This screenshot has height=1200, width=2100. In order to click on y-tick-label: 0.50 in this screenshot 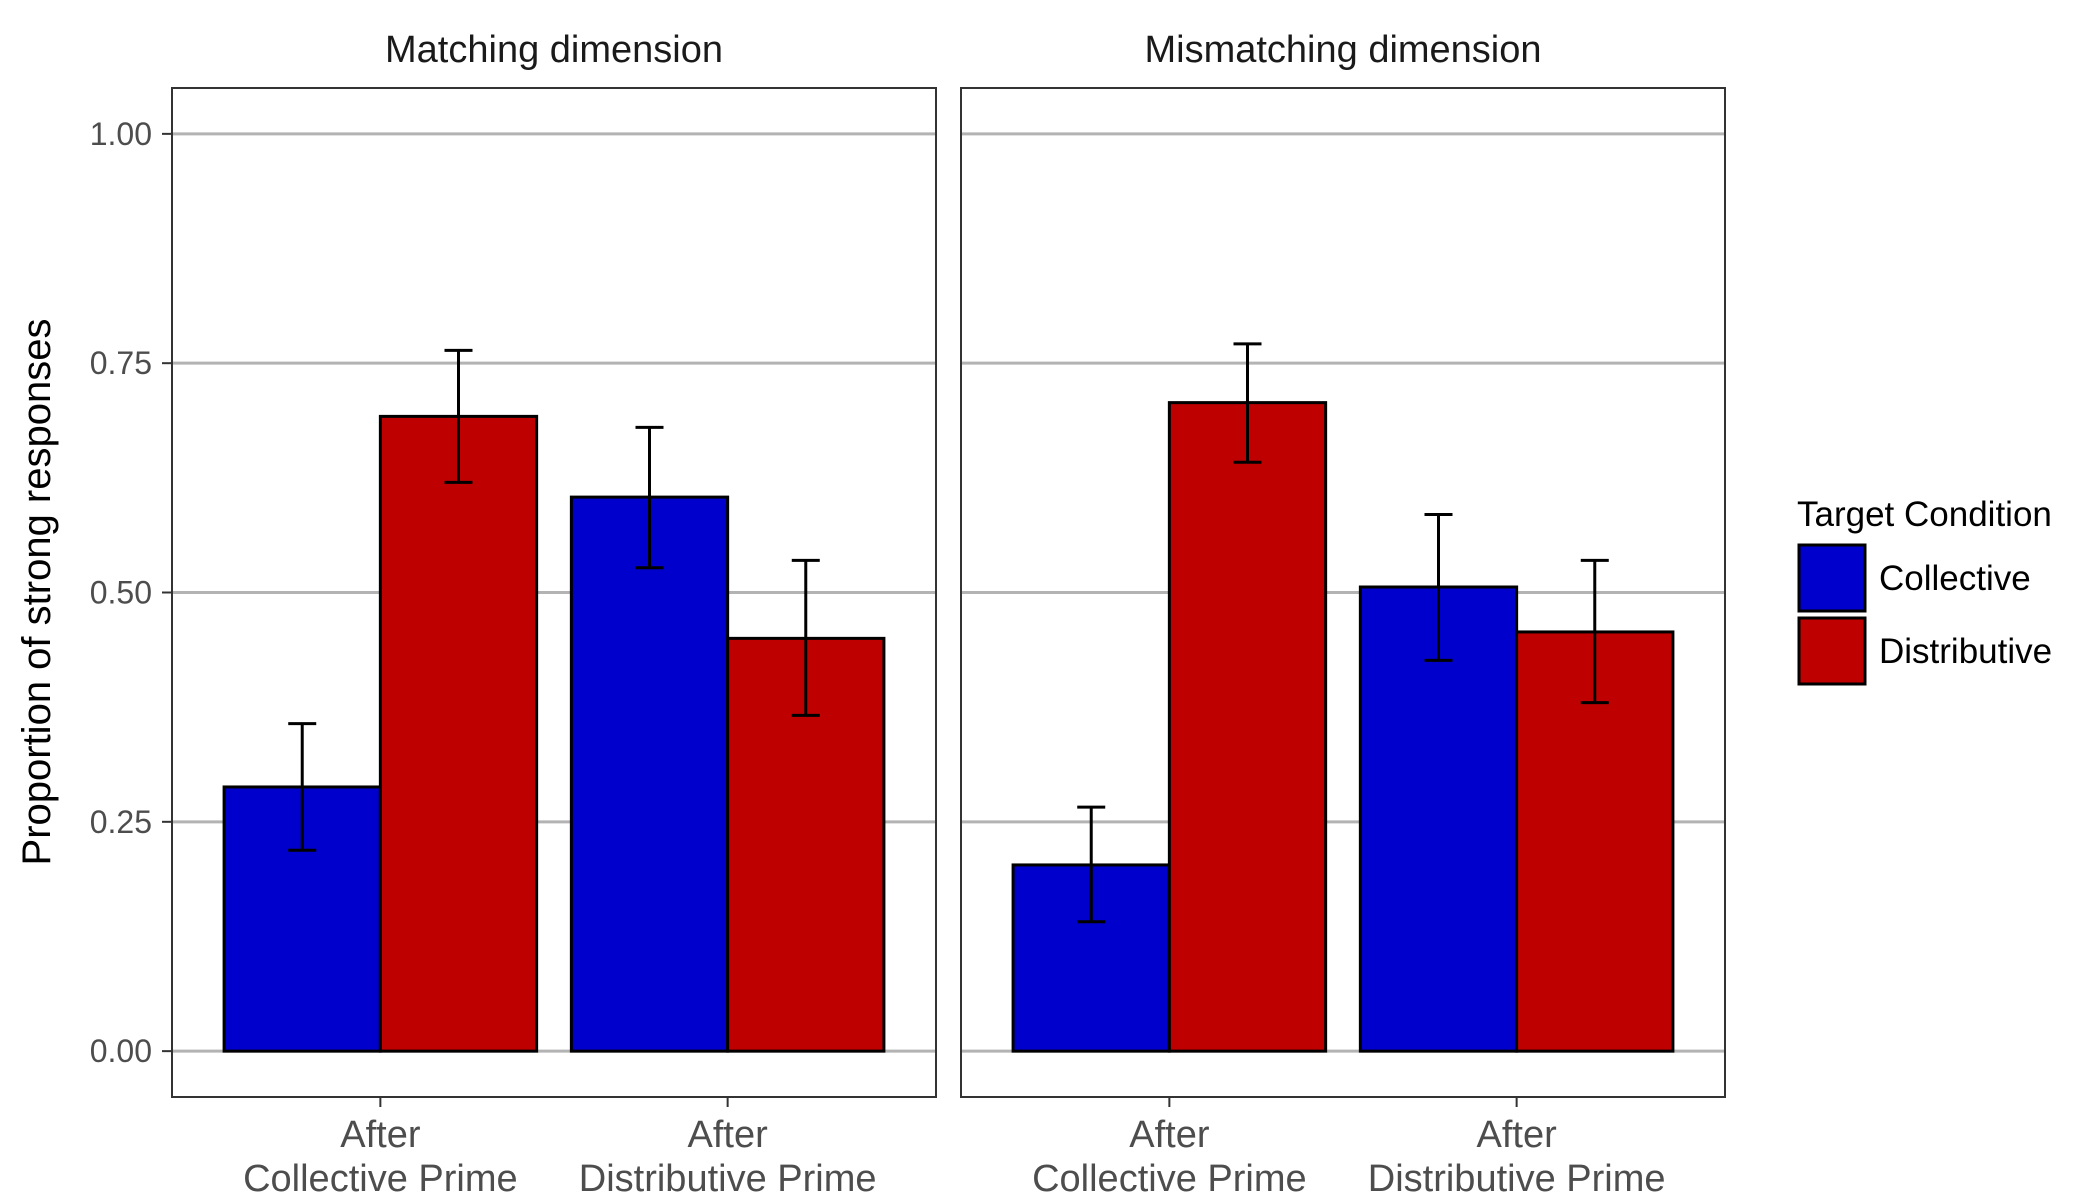, I will do `click(121, 593)`.